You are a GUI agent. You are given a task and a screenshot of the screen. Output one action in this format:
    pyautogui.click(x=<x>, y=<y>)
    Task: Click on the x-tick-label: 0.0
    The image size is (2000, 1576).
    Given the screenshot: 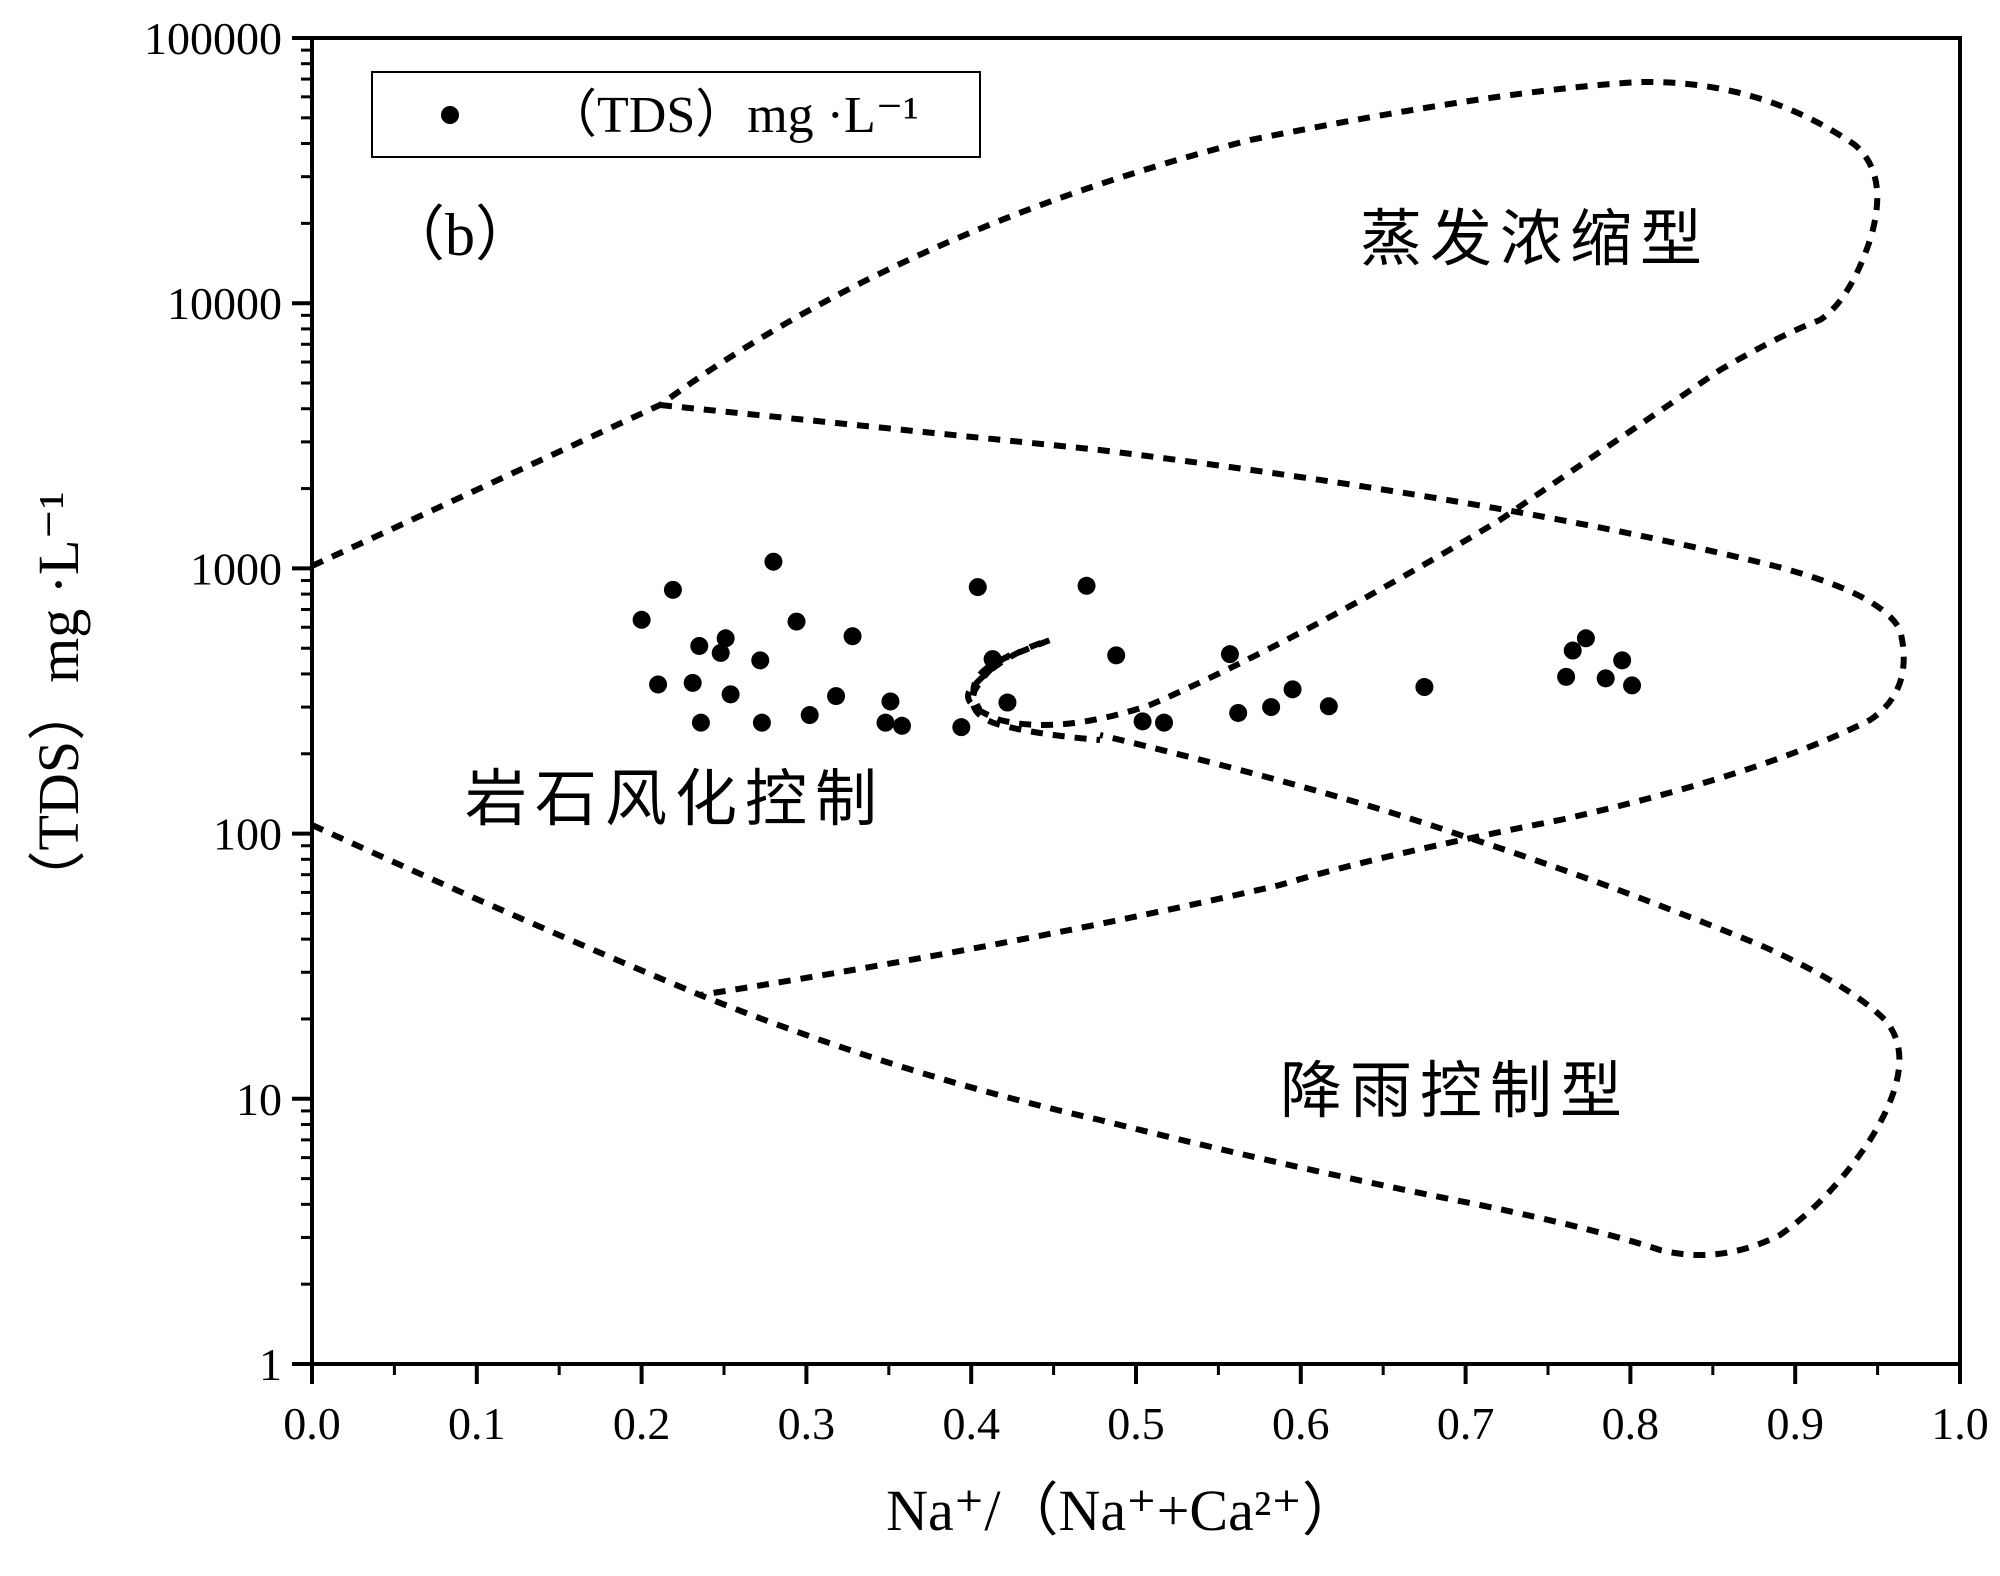 What is the action you would take?
    pyautogui.click(x=312, y=1423)
    